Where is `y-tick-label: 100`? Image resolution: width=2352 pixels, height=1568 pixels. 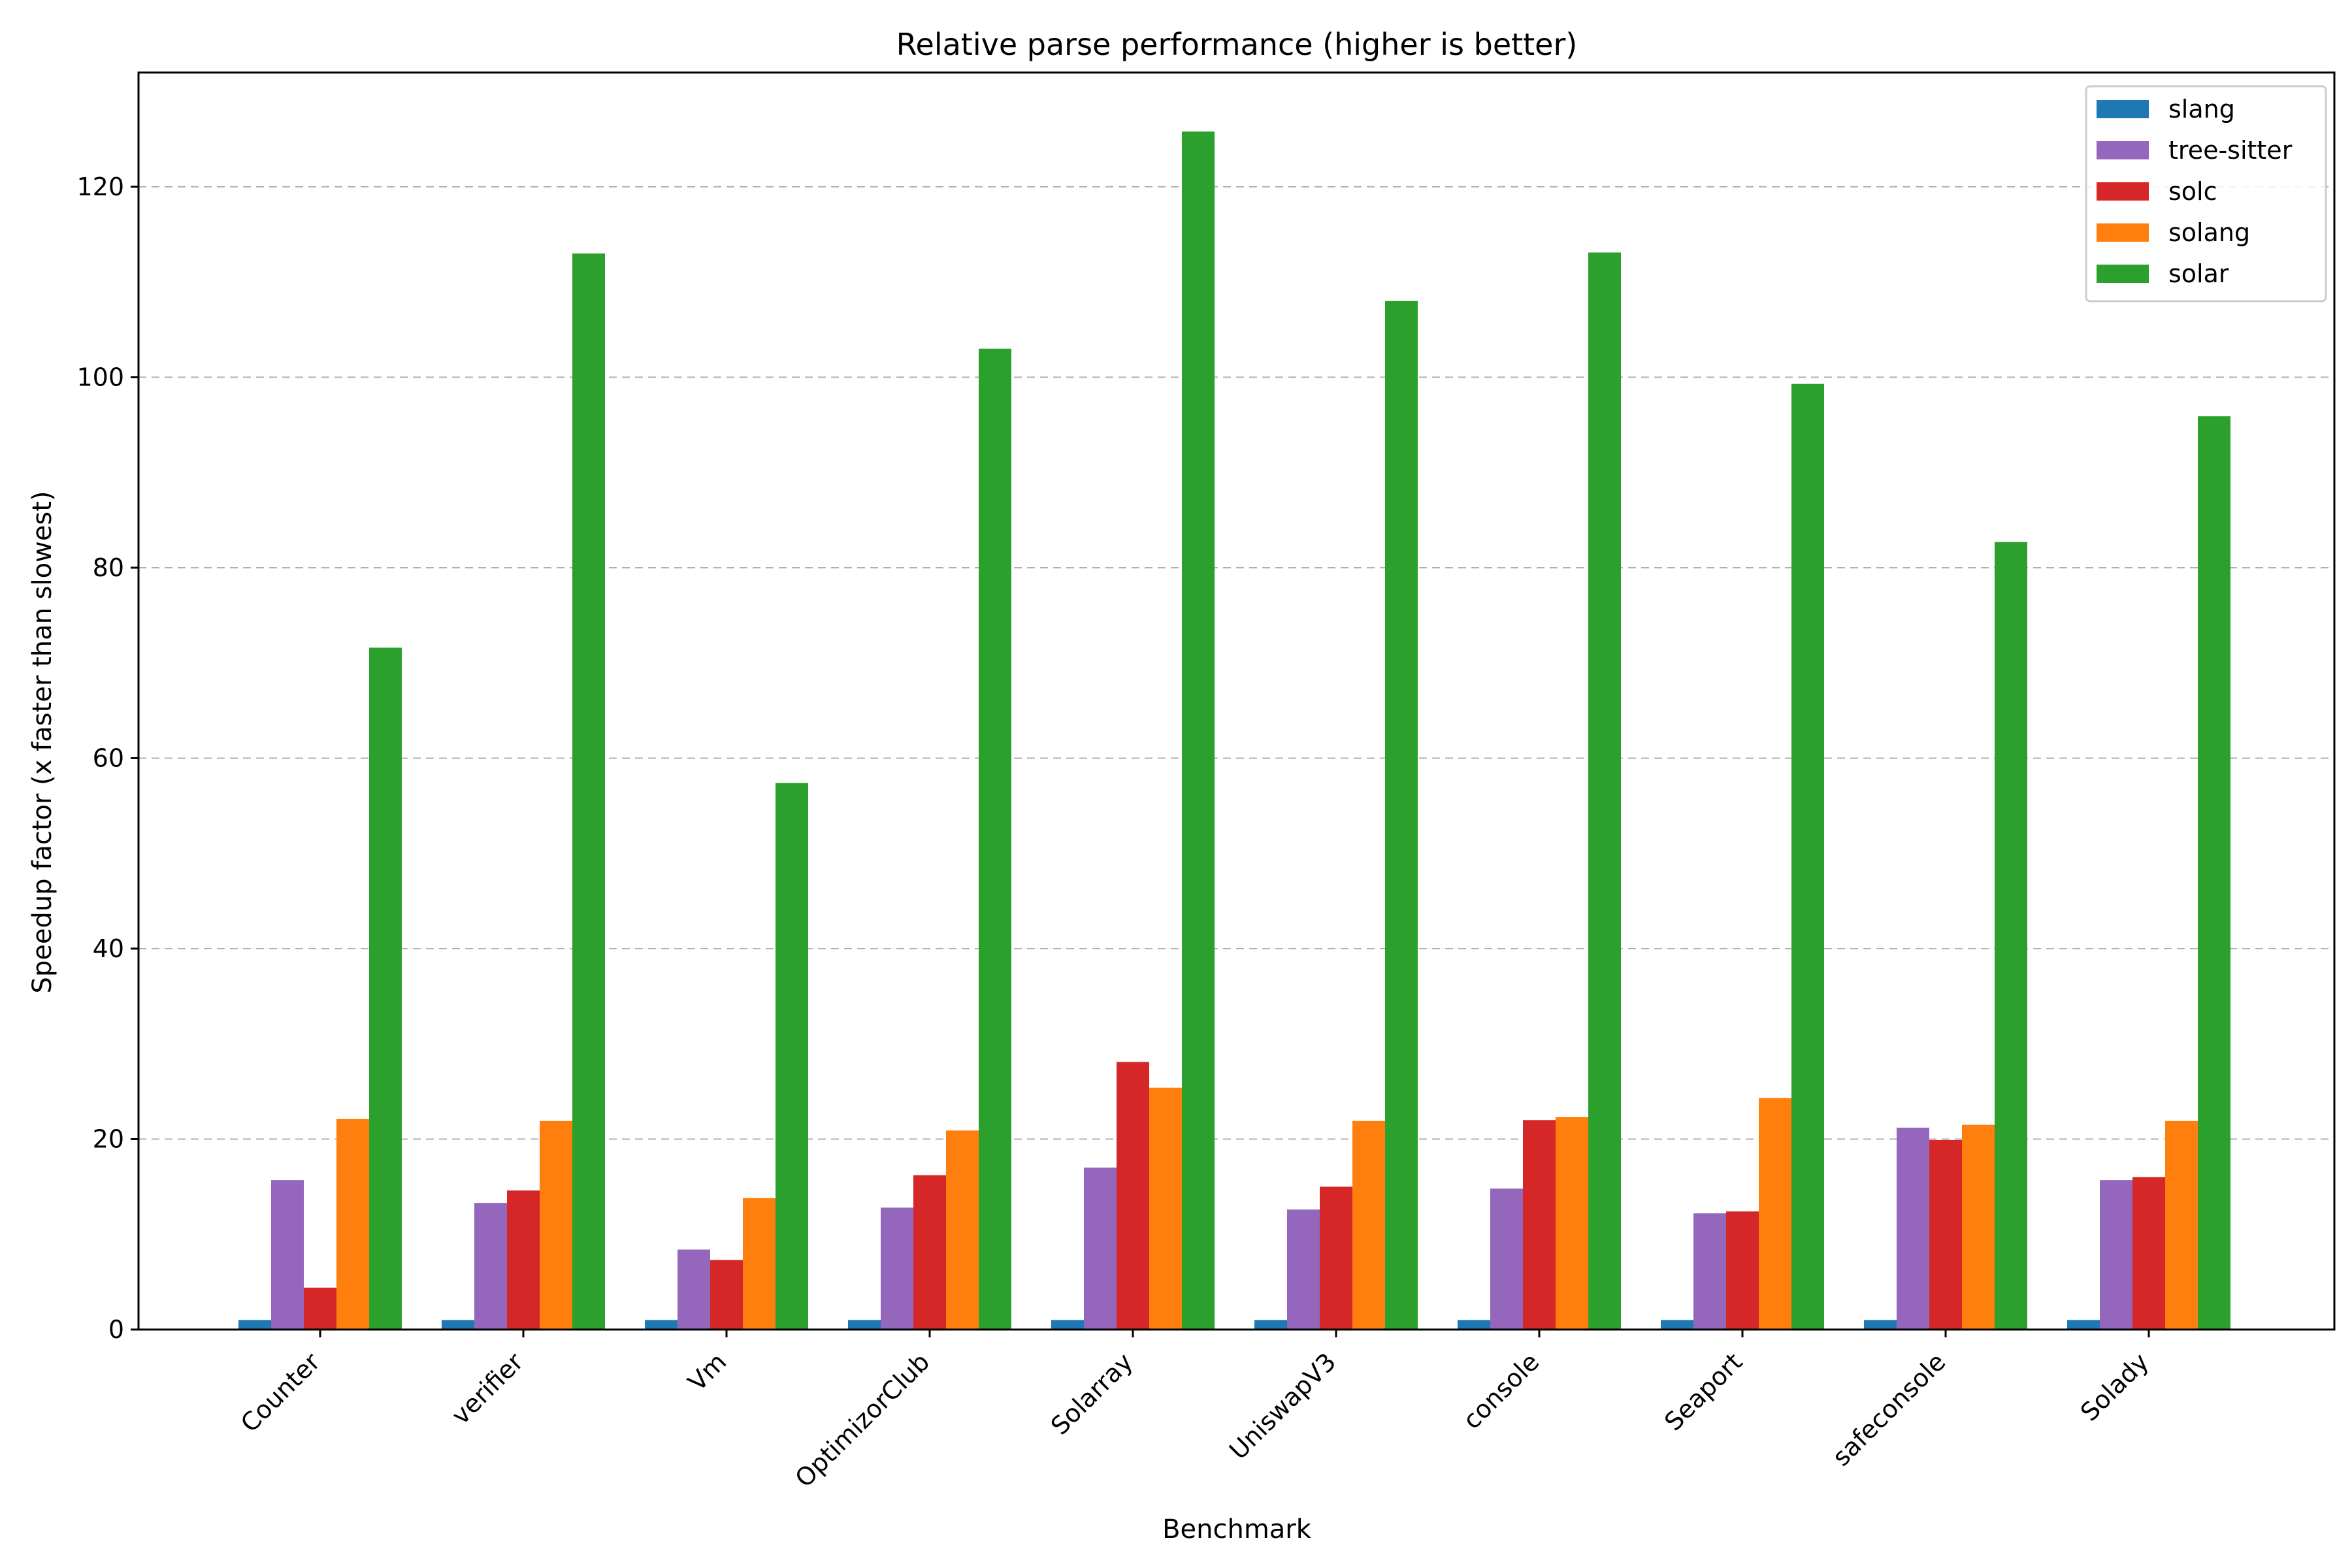
y-tick-label: 100 is located at coordinates (100, 377).